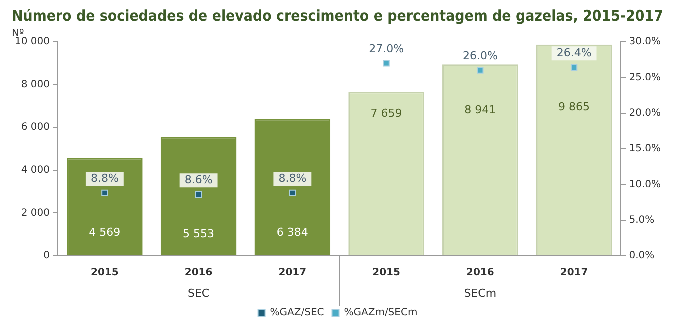  Describe the element at coordinates (47, 256) in the screenshot. I see `y-tick-label: 0` at that location.